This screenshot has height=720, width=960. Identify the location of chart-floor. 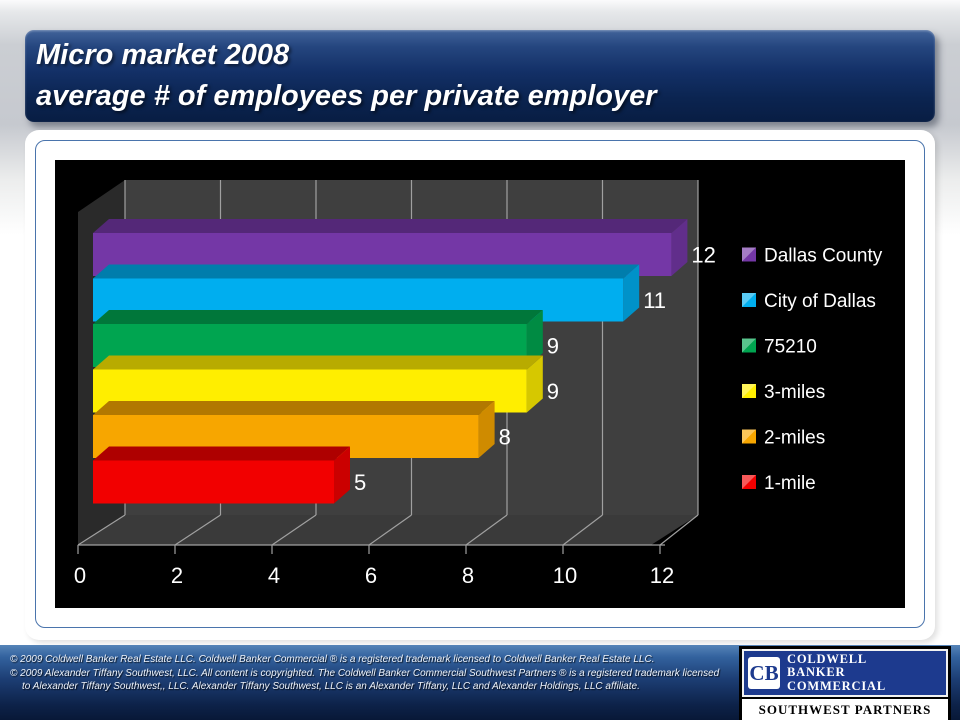
(388, 530).